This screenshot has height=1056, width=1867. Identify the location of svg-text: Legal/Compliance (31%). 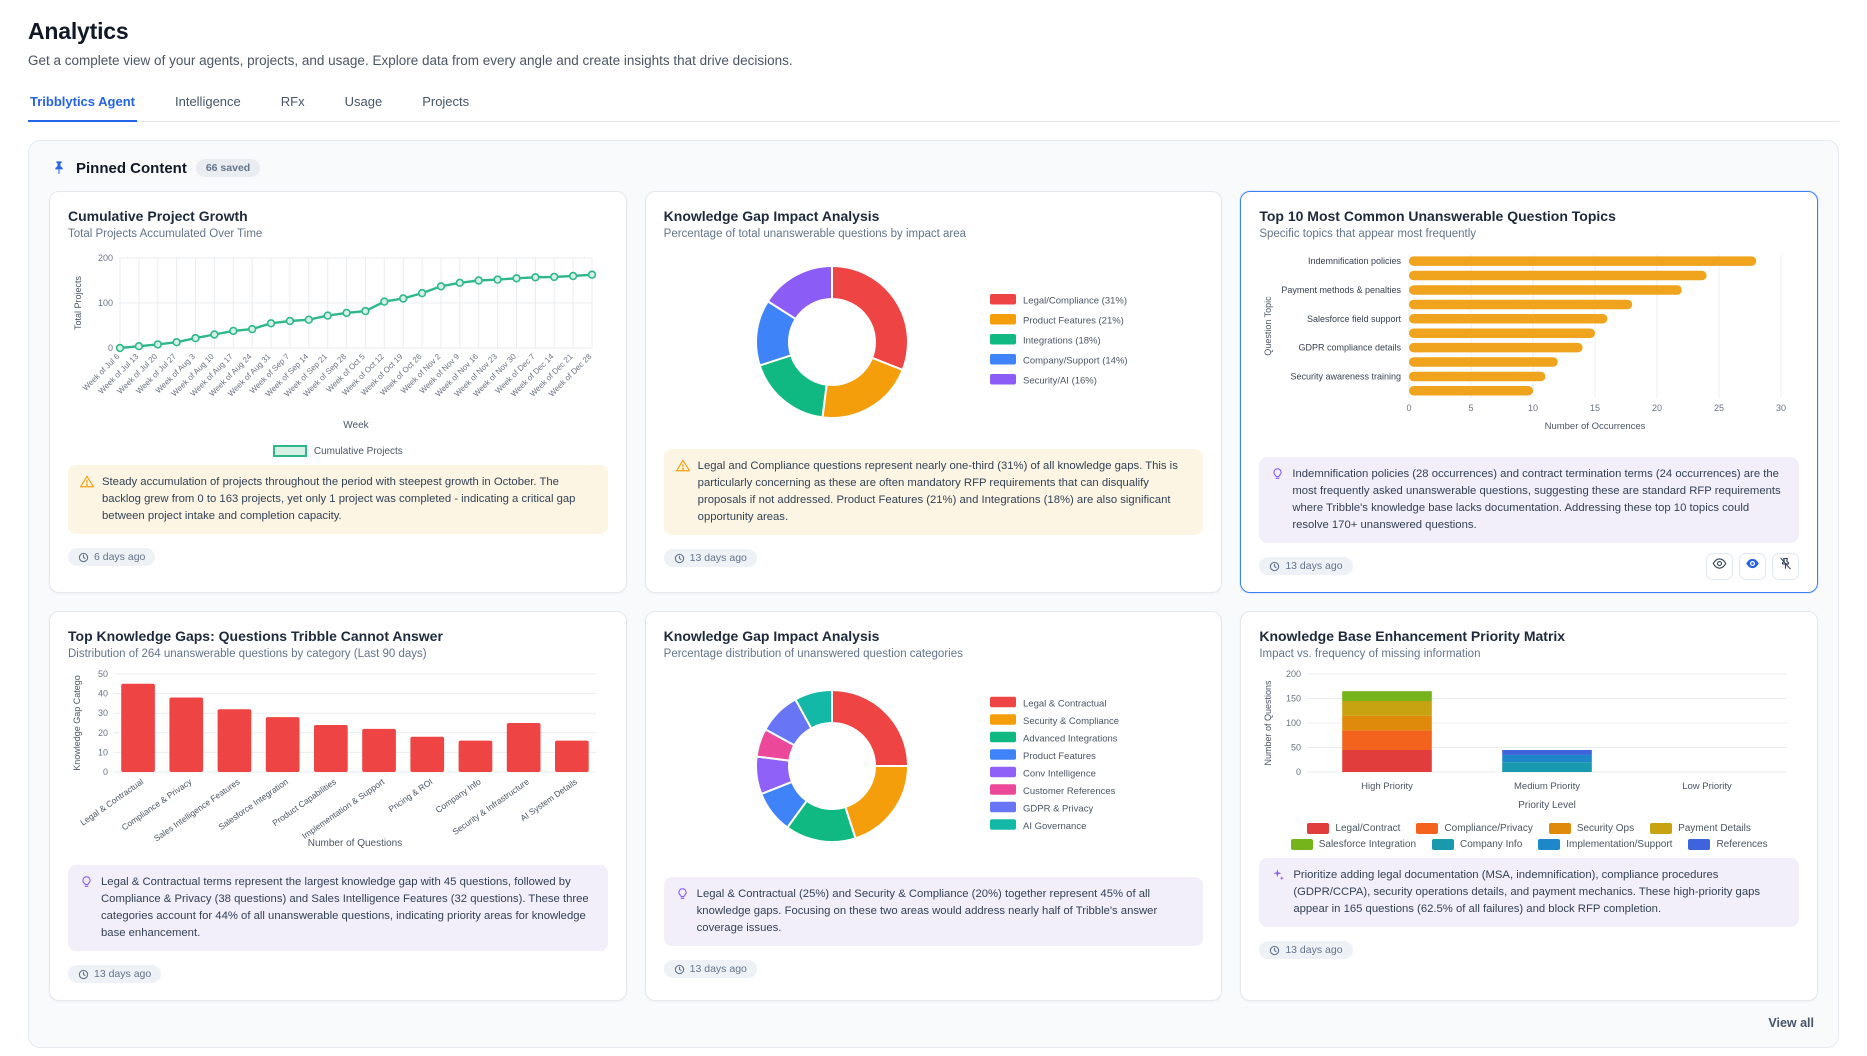
(1075, 301).